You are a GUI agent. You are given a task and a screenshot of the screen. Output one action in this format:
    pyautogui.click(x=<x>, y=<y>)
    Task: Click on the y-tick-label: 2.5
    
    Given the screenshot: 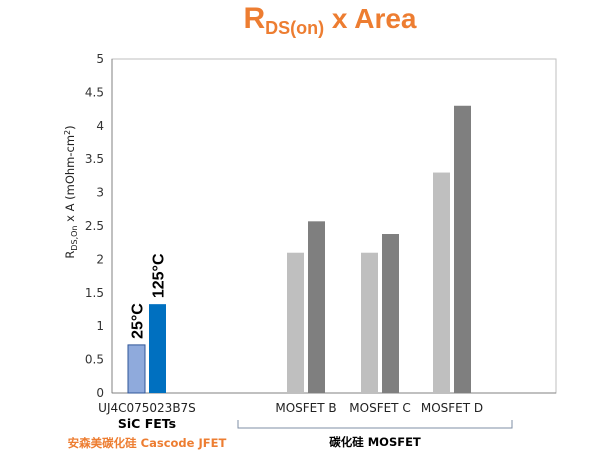 What is the action you would take?
    pyautogui.click(x=94, y=226)
    